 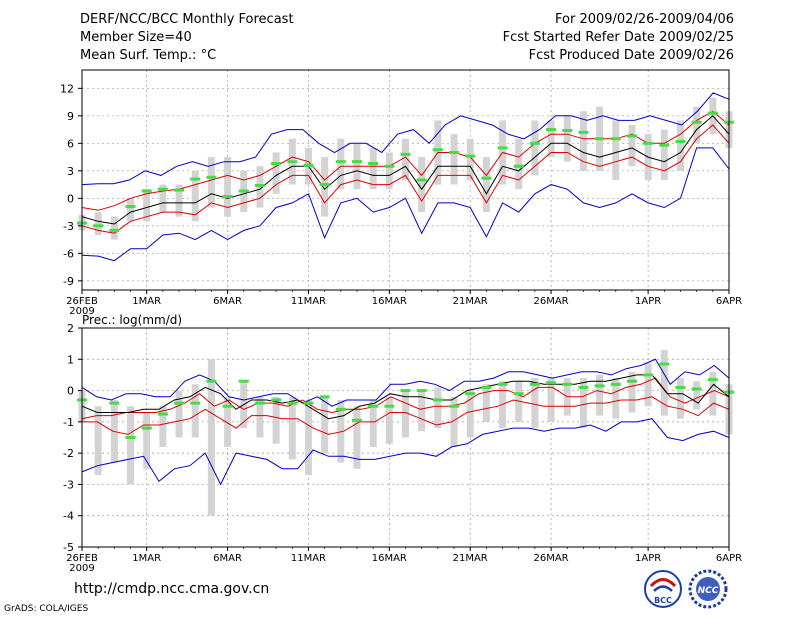 I want to click on panel1-y-tick-label: 9, so click(x=70, y=116).